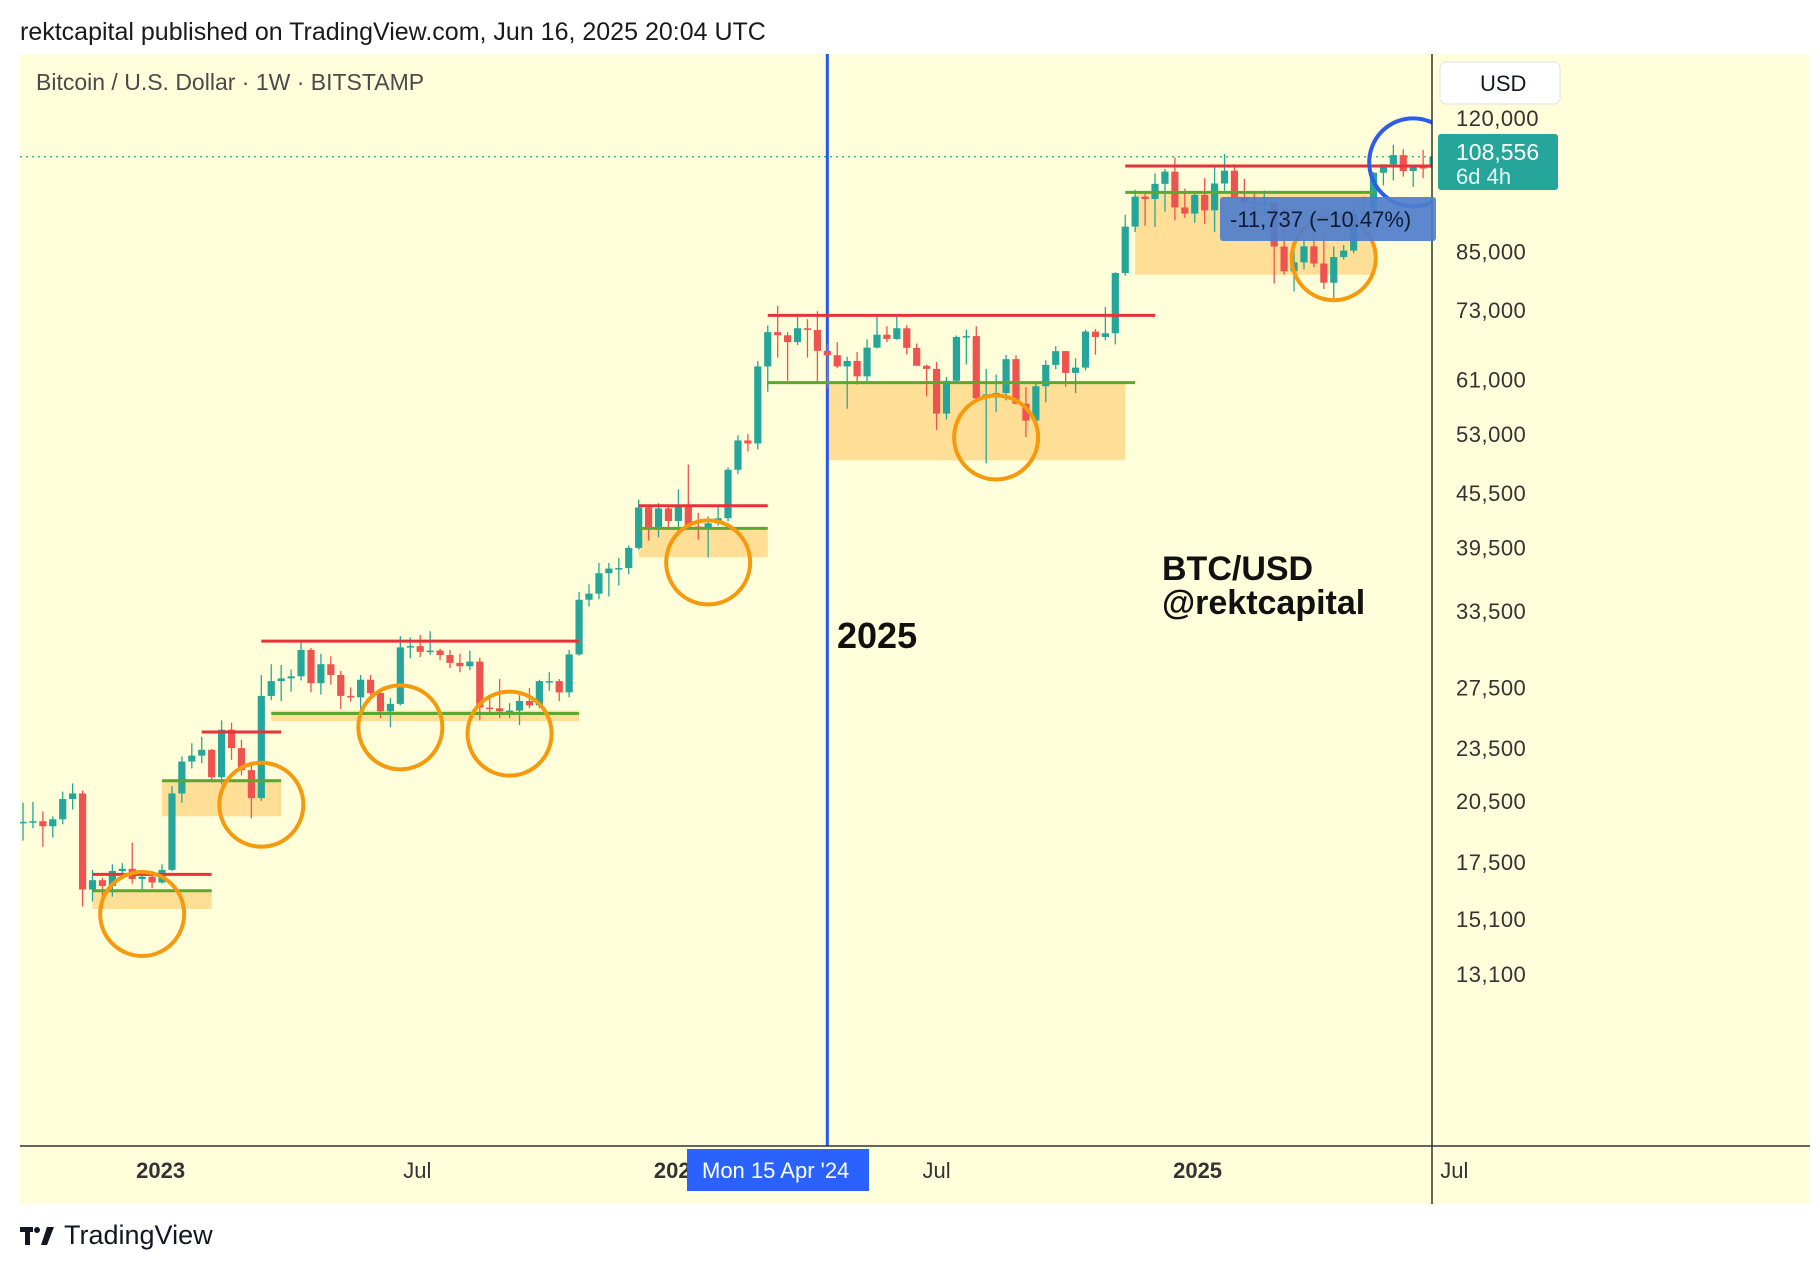 Image resolution: width=1820 pixels, height=1268 pixels. Describe the element at coordinates (1491, 251) in the screenshot. I see `price-tick-label: 85,000` at that location.